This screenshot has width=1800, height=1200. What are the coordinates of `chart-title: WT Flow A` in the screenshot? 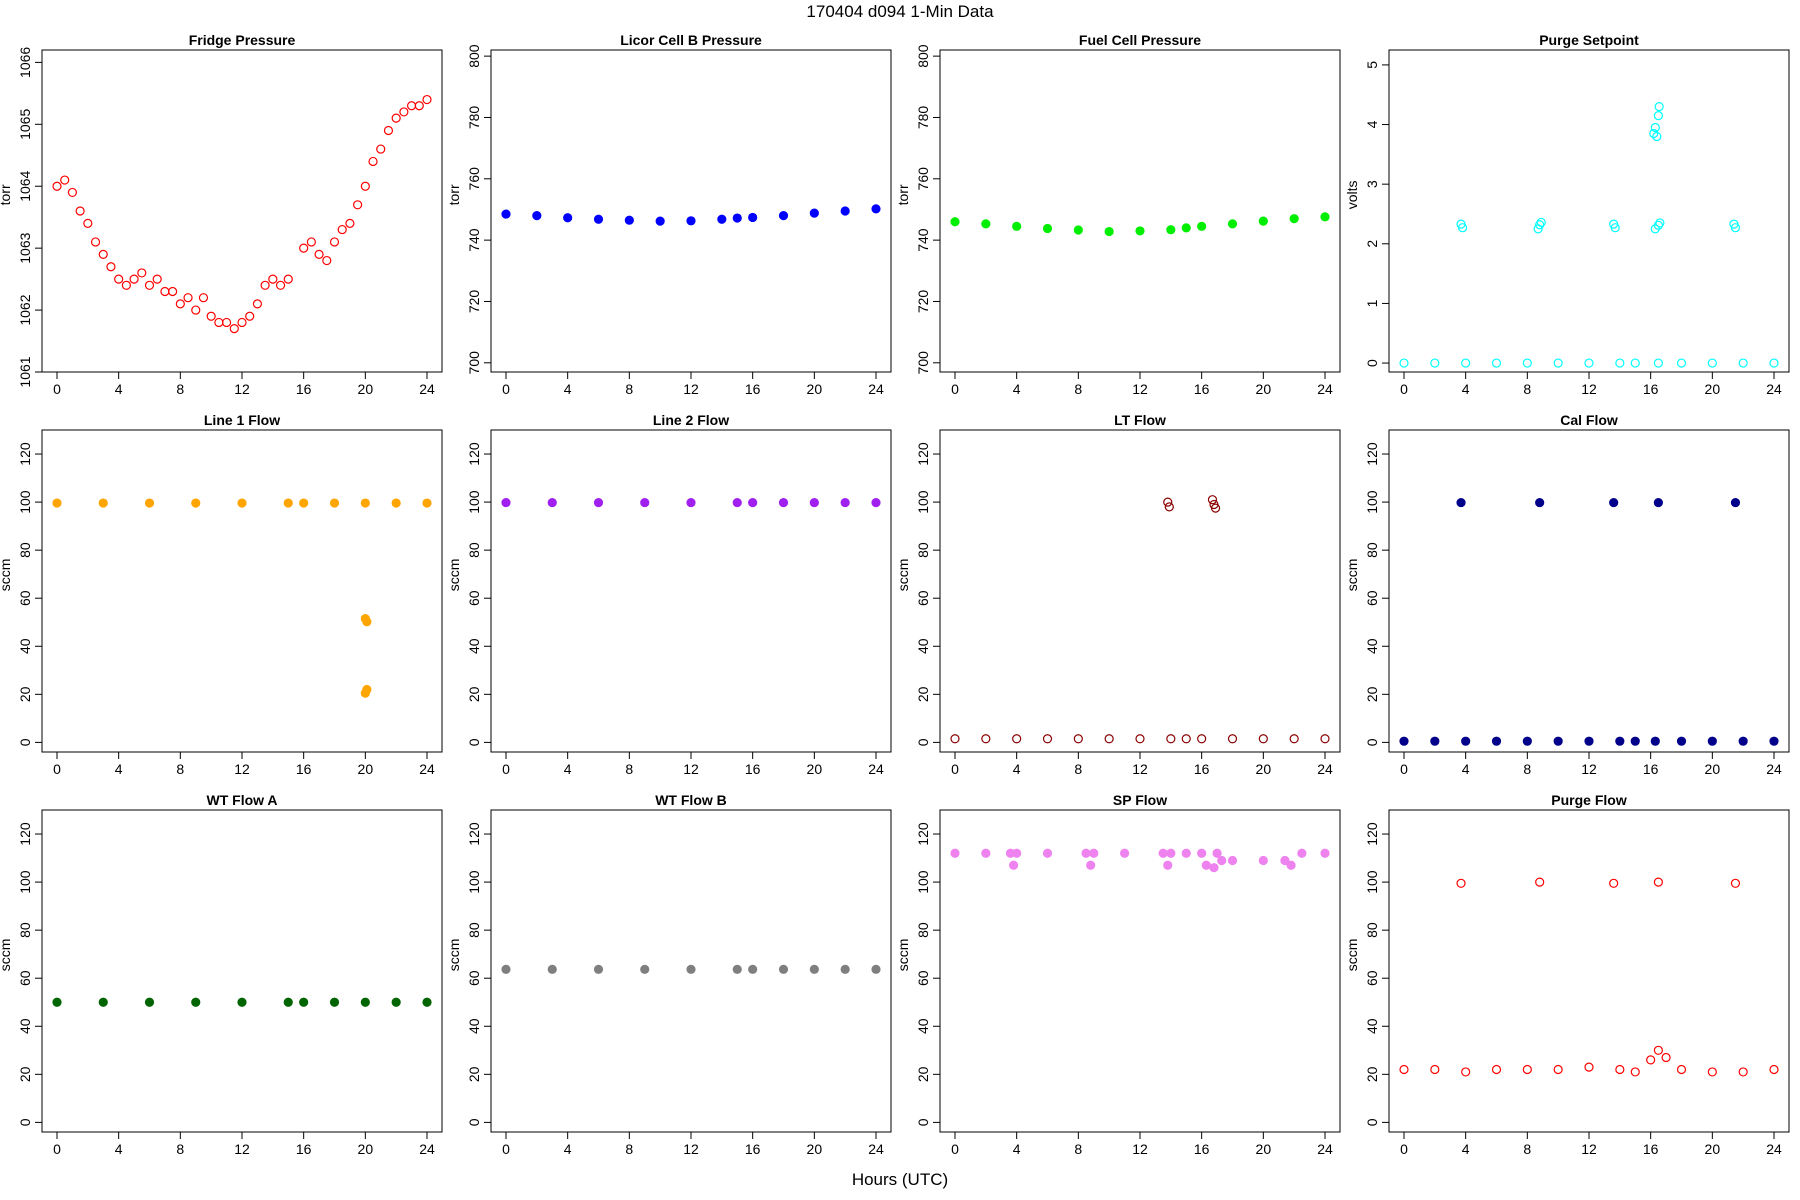 It's located at (241, 800).